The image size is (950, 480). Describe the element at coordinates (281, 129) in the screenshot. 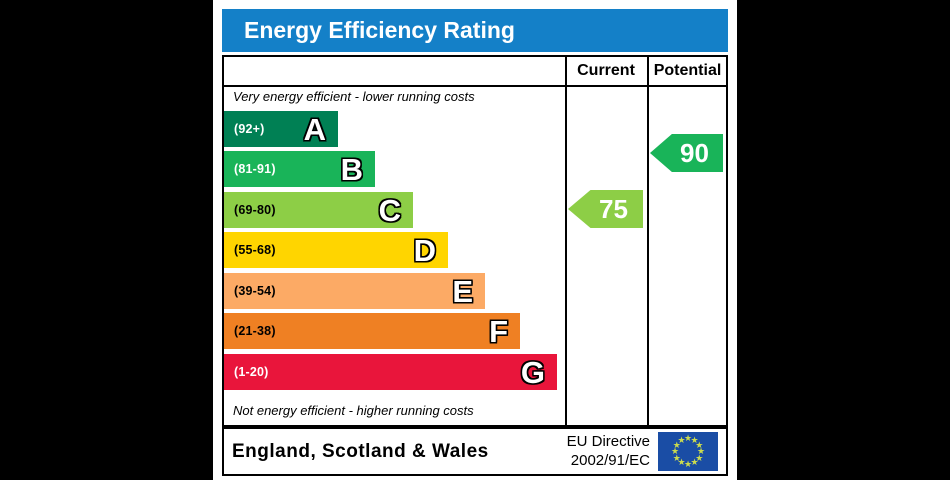

I see `band-A: (92+) A` at that location.